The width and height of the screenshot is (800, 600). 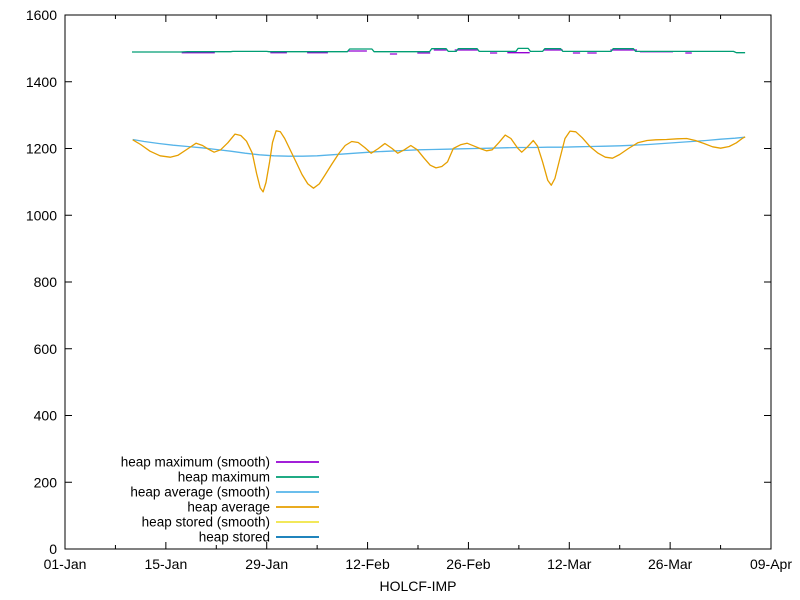 What do you see at coordinates (569, 564) in the screenshot?
I see `x-tick-label: 12-Mar` at bounding box center [569, 564].